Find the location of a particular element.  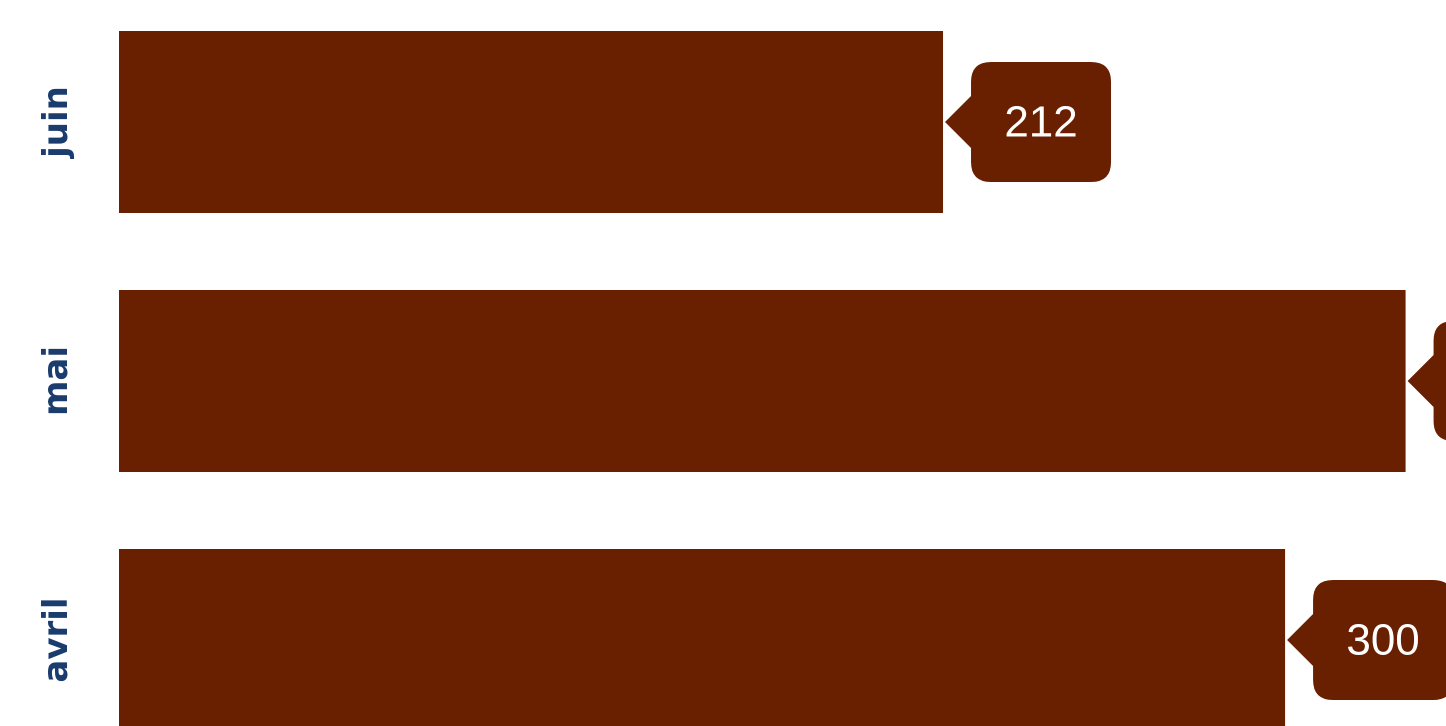

category-label: avril is located at coordinates (56, 639).